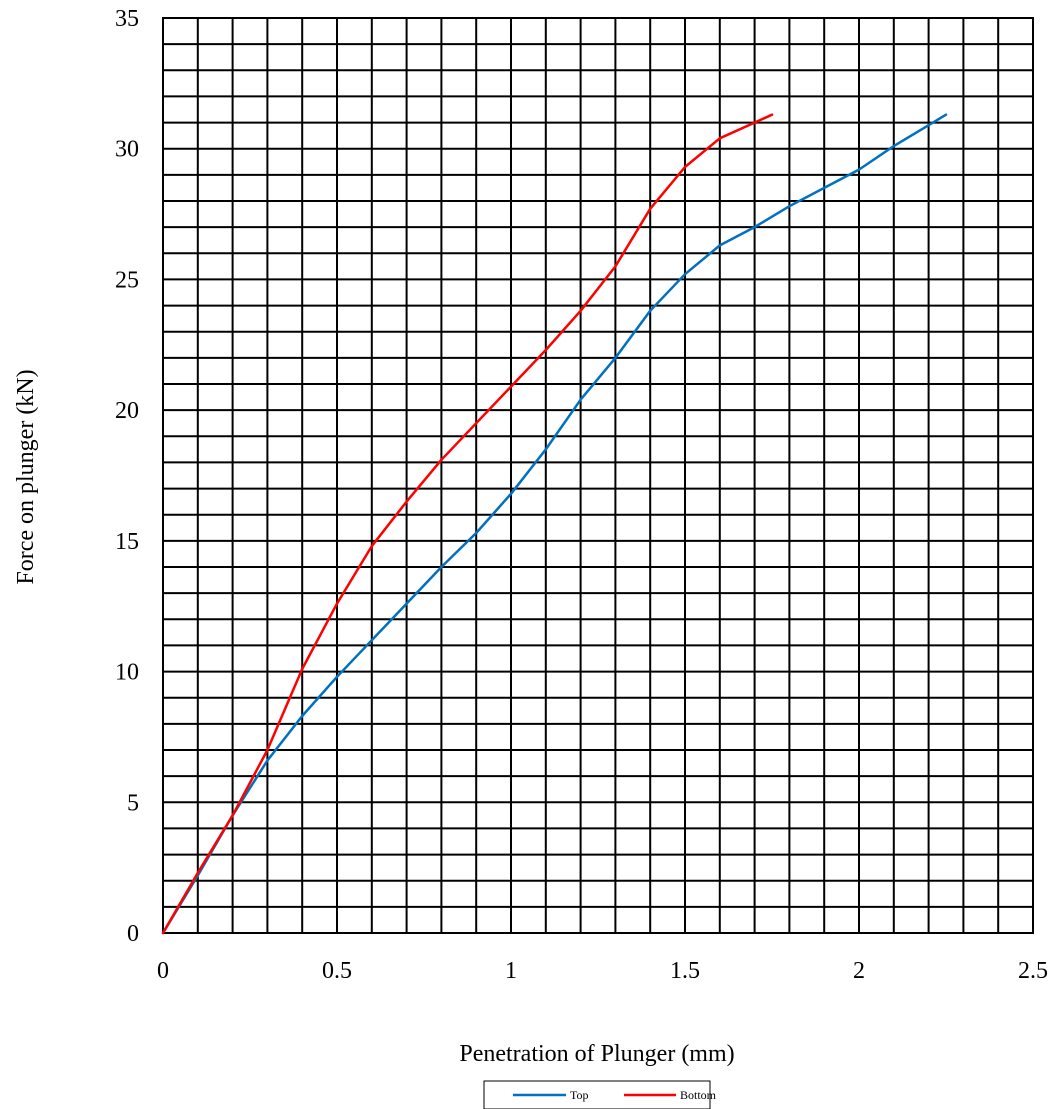  I want to click on x-tick-label: 2.5, so click(1033, 971).